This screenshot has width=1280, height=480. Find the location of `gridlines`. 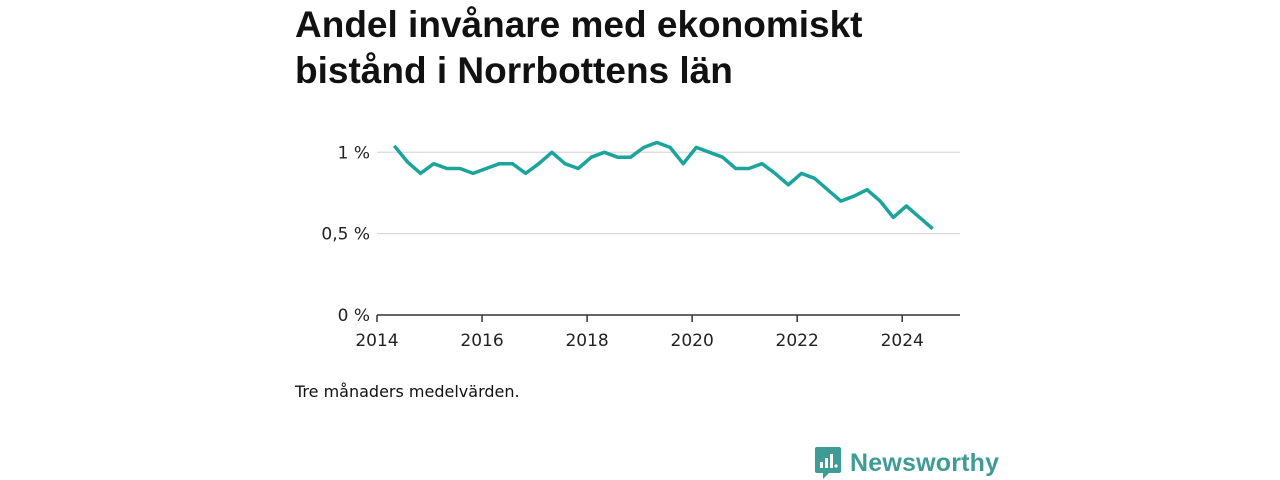

gridlines is located at coordinates (668, 193).